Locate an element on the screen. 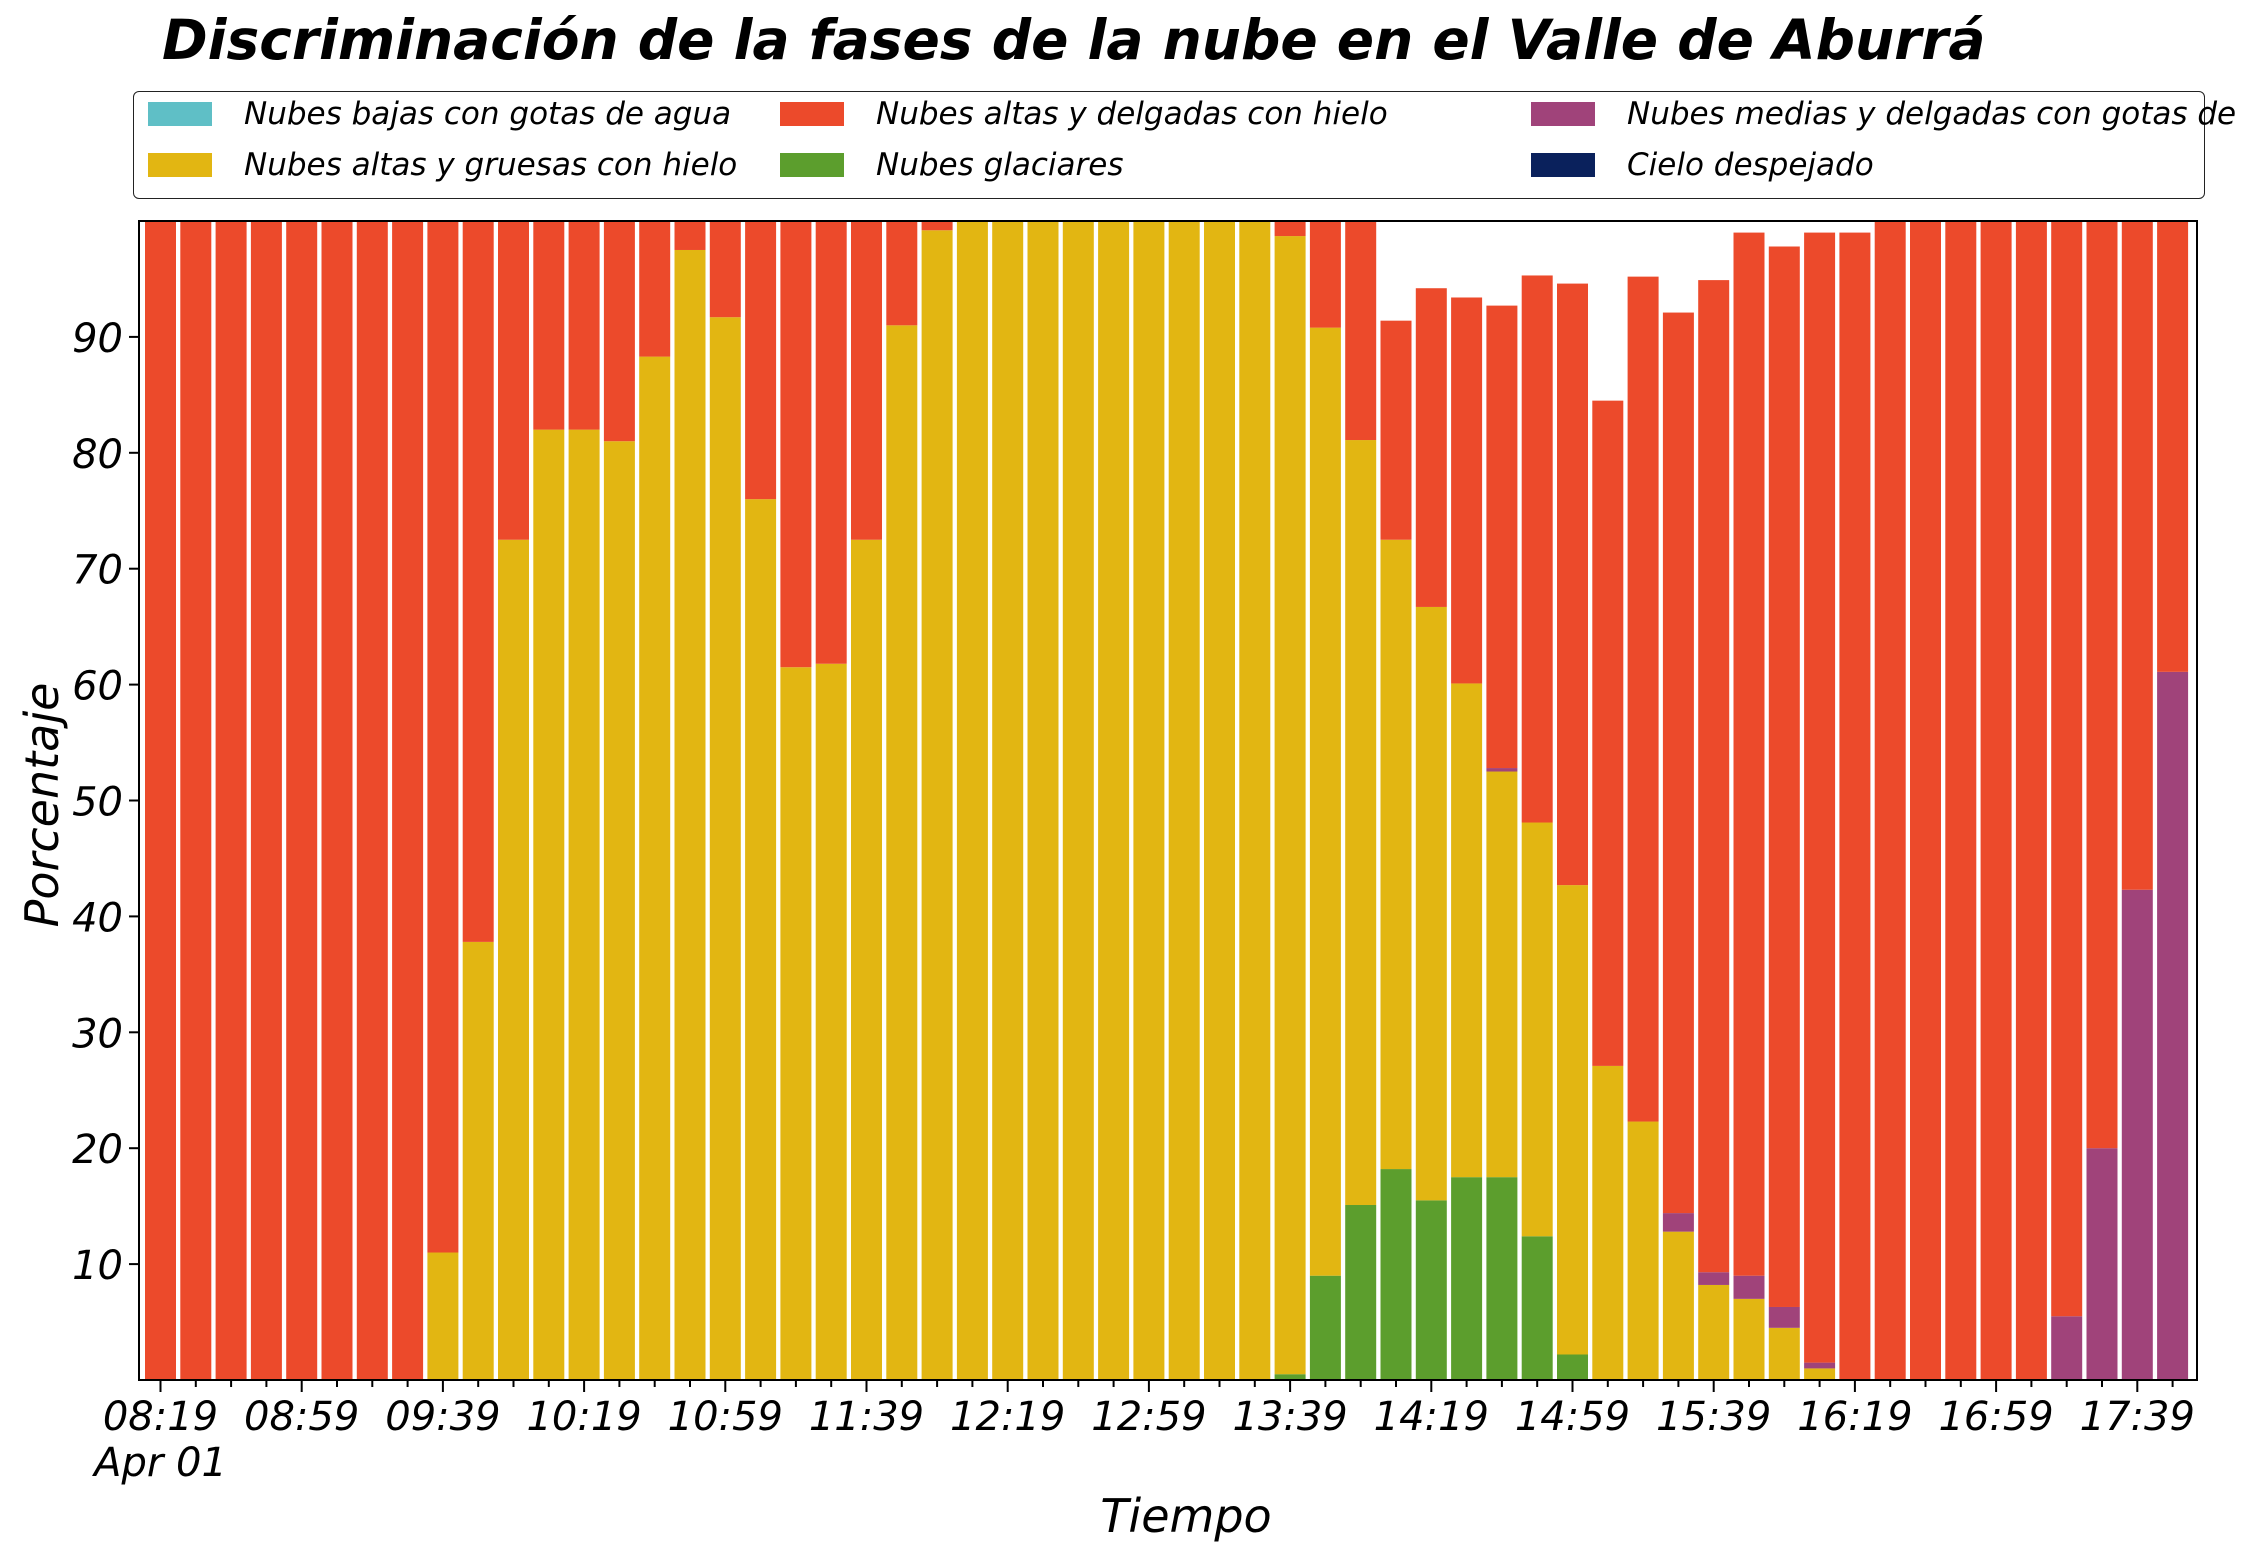  y-axis-label: Porcentaje is located at coordinates (42, 805).